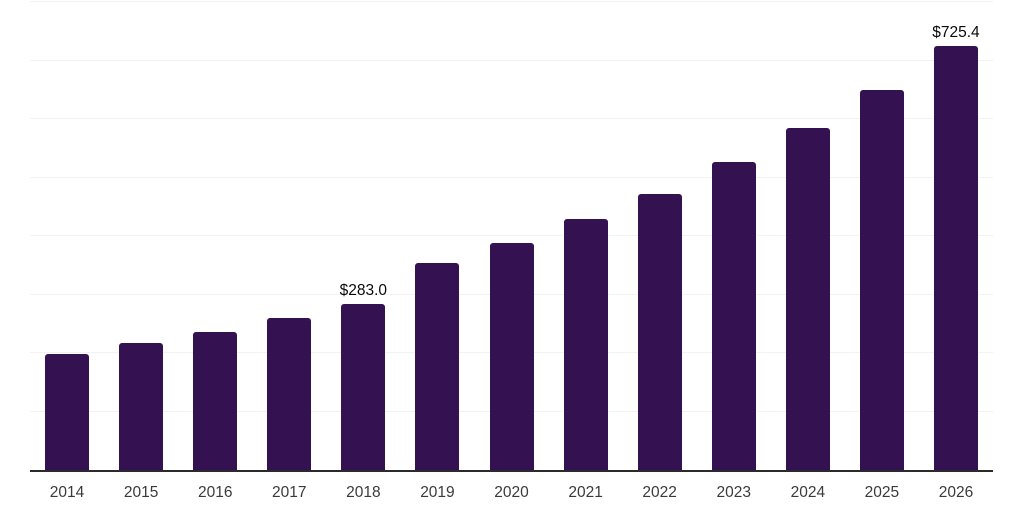 This screenshot has height=512, width=1024. What do you see at coordinates (511, 356) in the screenshot?
I see `bar-2020` at bounding box center [511, 356].